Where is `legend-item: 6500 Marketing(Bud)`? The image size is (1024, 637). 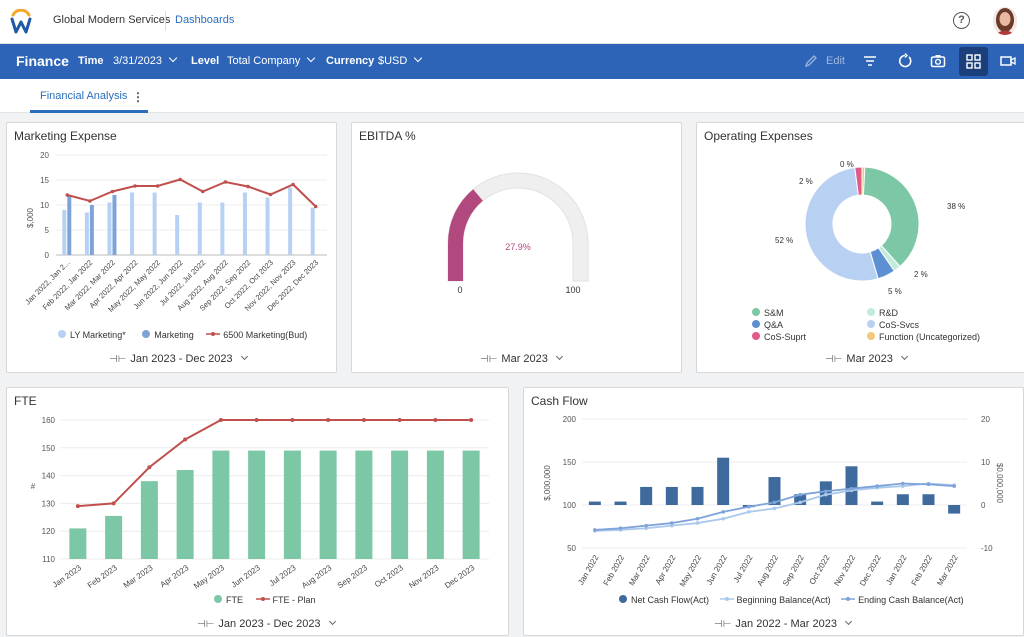 legend-item: 6500 Marketing(Bud) is located at coordinates (265, 335).